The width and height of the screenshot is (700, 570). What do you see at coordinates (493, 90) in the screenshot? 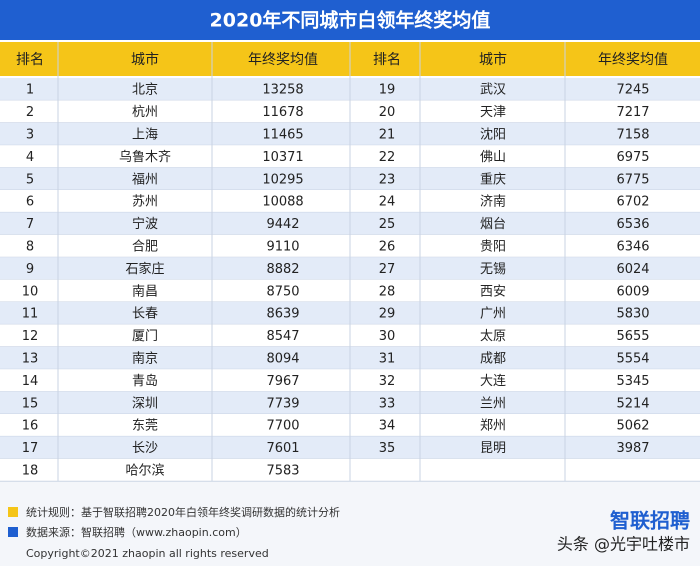
I see `table-cell: 武汉` at bounding box center [493, 90].